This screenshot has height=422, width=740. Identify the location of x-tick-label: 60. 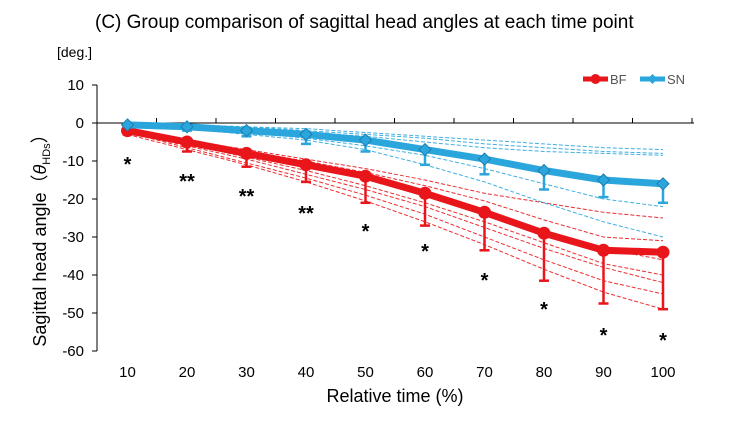
(425, 372).